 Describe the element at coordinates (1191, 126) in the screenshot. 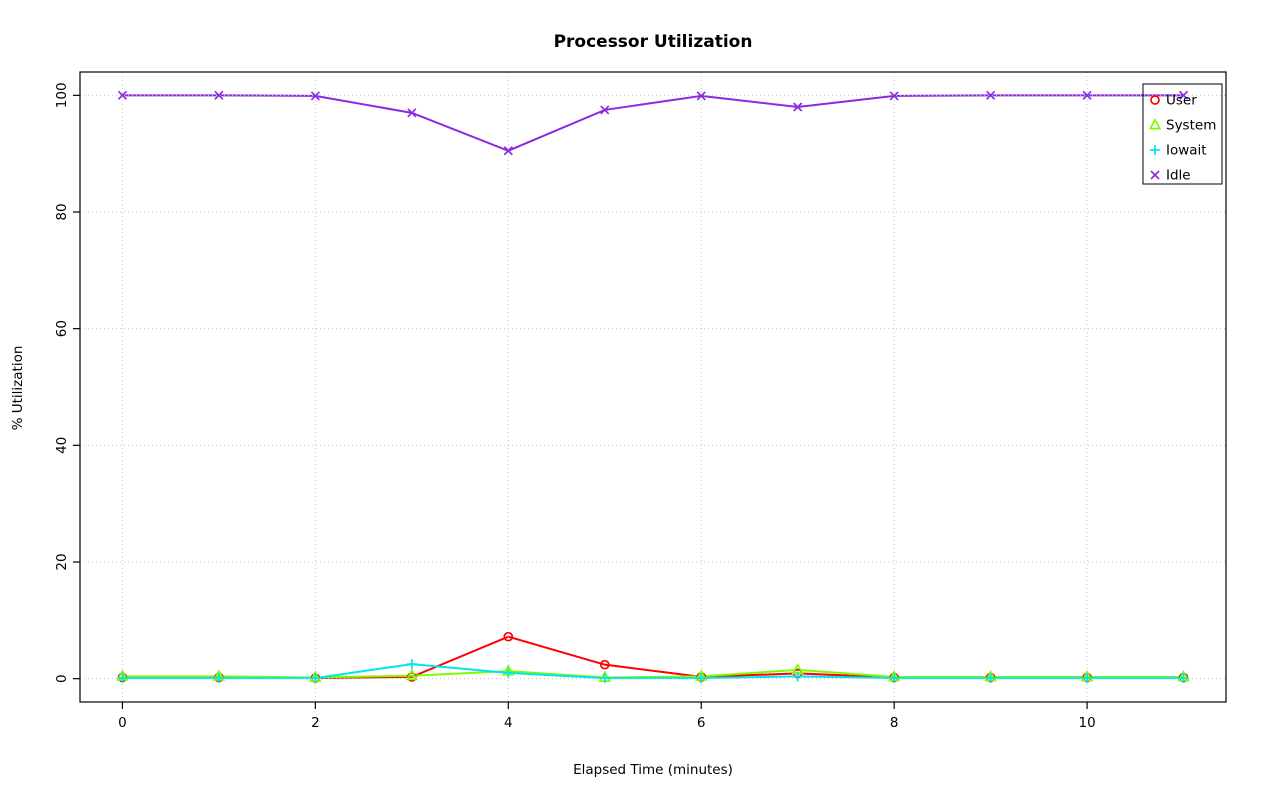

I see `legend-label: System` at that location.